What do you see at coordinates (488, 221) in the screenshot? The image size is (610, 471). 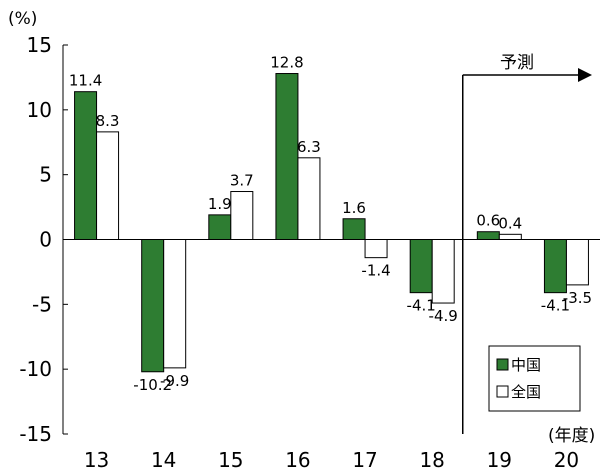 I see `data-label: 0.6` at bounding box center [488, 221].